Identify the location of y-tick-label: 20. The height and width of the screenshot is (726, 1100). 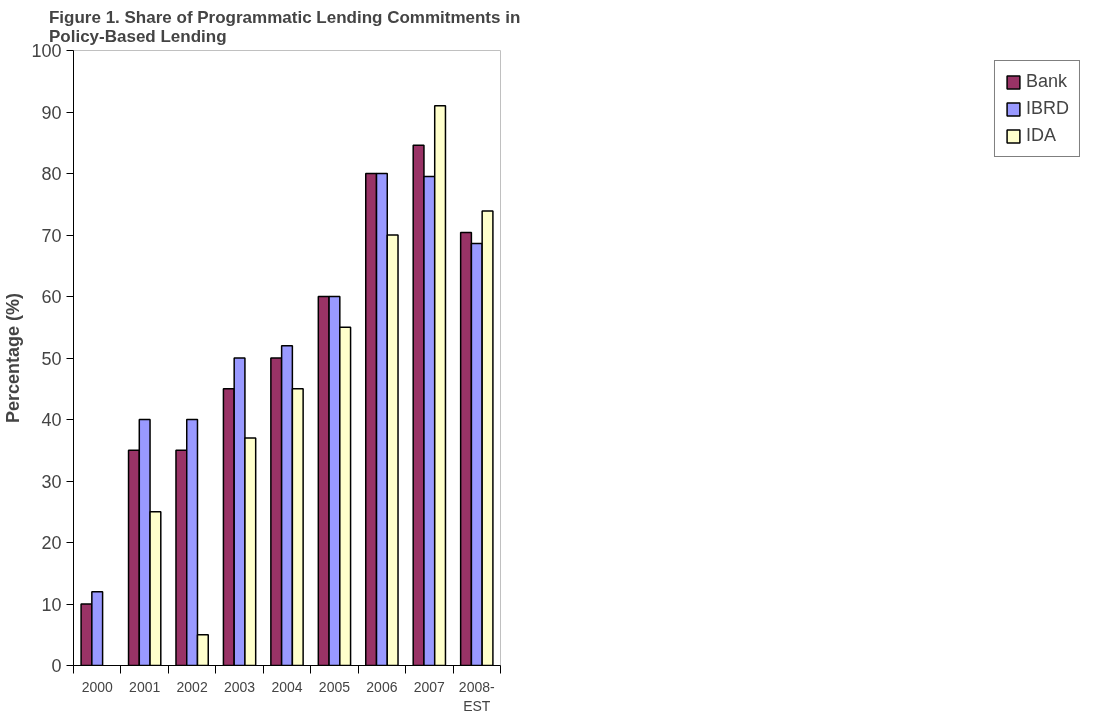
(51, 543).